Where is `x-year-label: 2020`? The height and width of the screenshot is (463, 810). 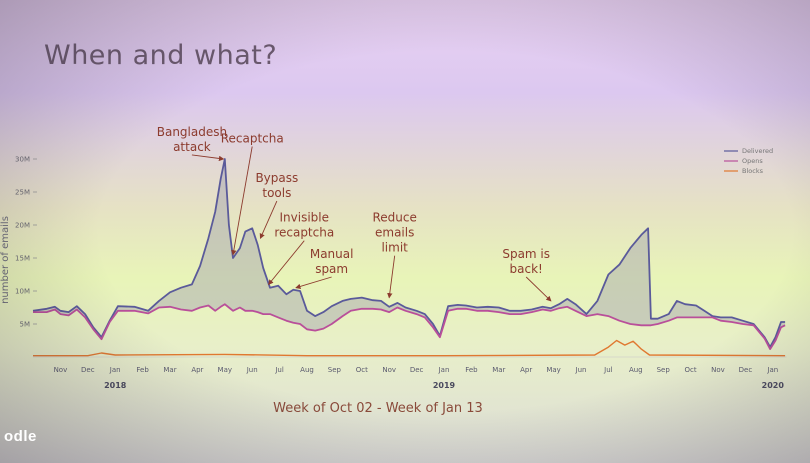 x-year-label: 2020 is located at coordinates (773, 385).